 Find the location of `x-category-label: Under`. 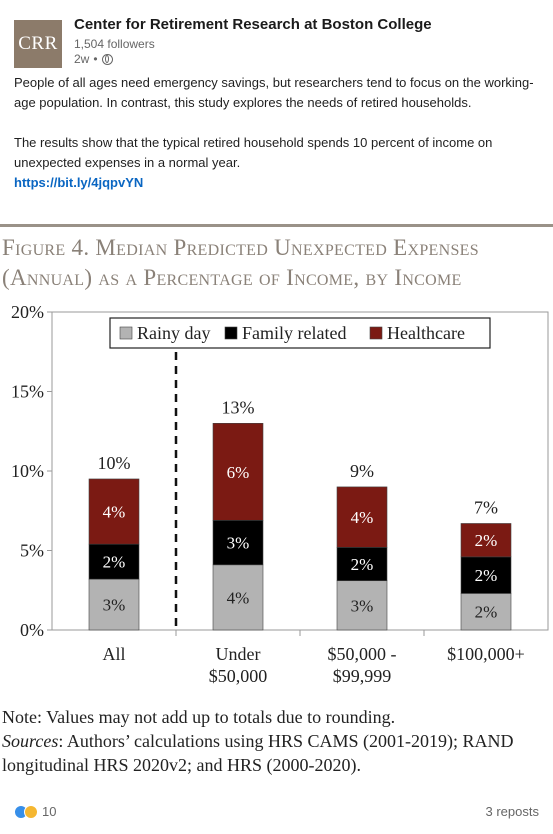

x-category-label: Under is located at coordinates (238, 654).